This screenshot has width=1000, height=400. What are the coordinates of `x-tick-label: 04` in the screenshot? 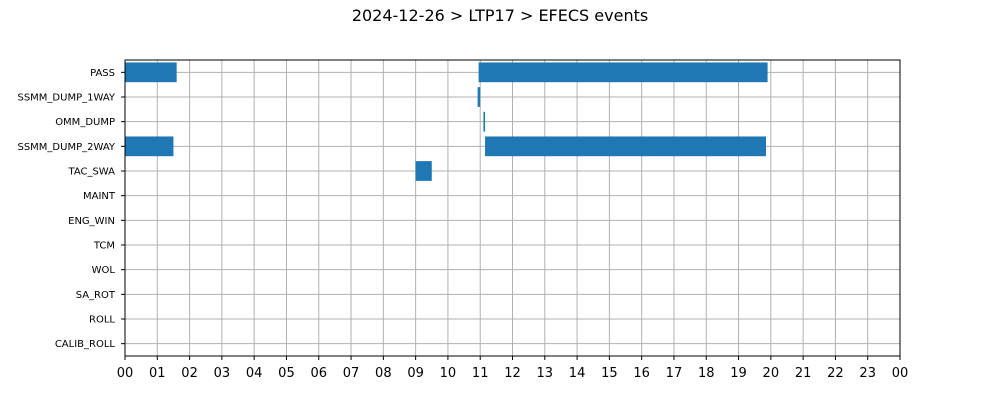 It's located at (254, 373).